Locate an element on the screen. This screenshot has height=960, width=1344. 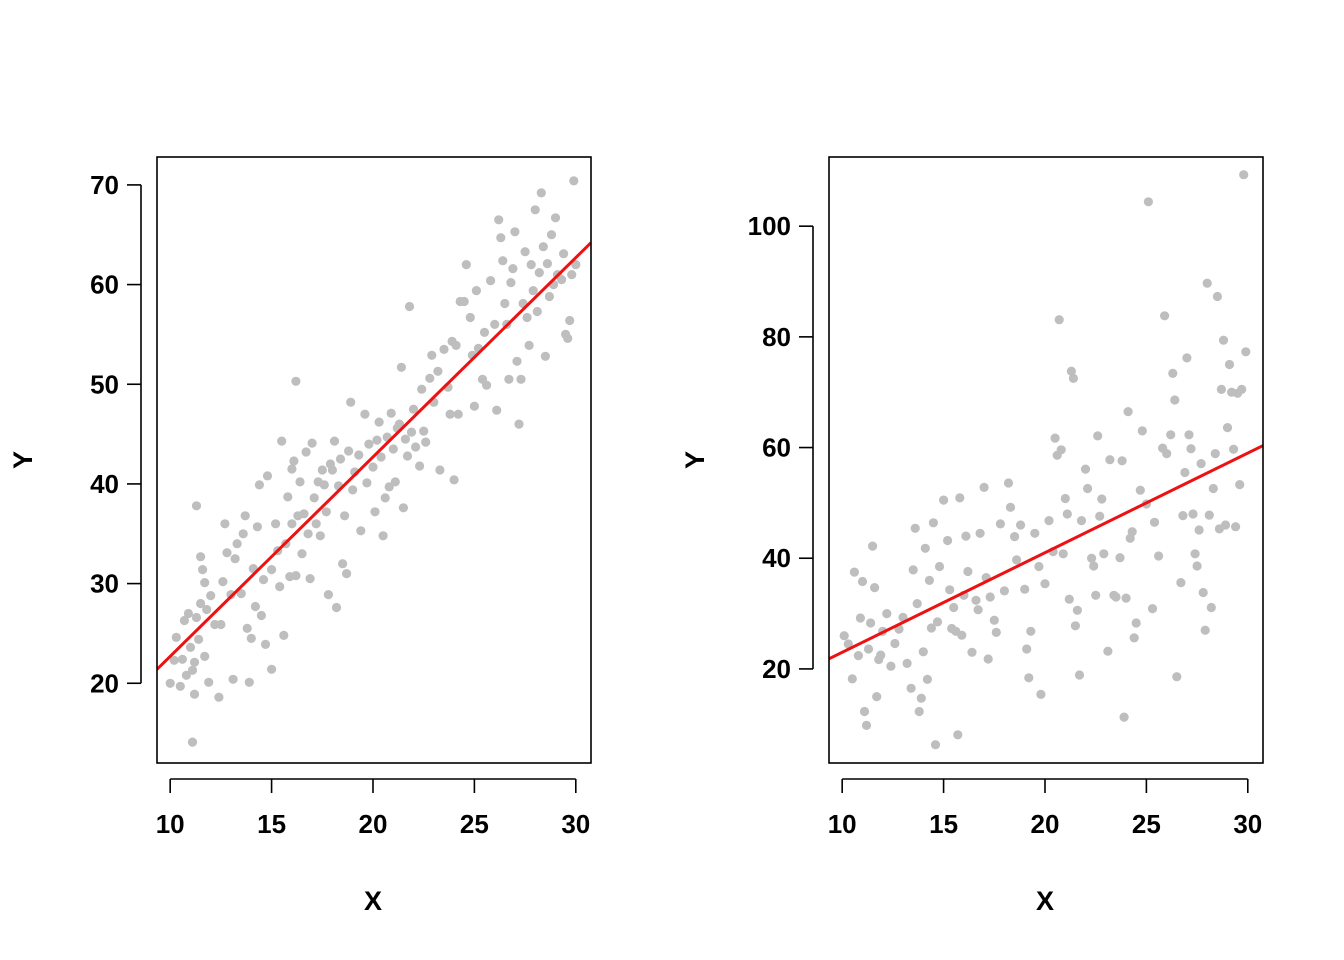
left-x-tick-label: 15 is located at coordinates (271, 824).